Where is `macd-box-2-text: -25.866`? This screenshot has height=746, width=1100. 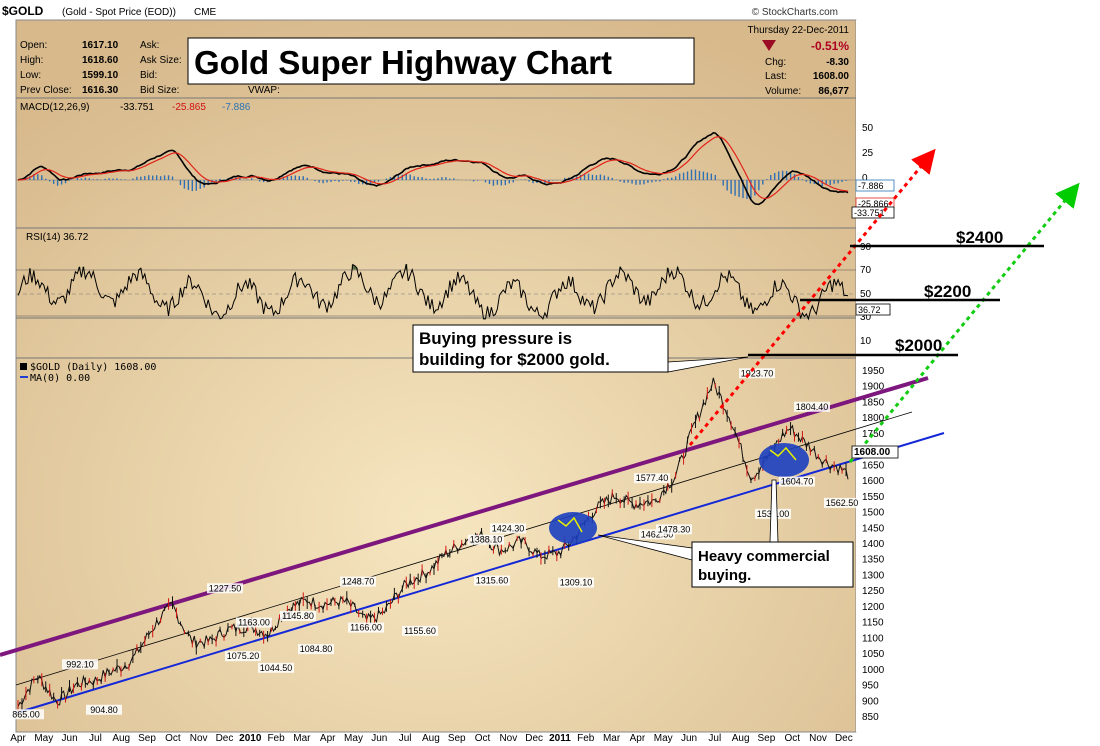
macd-box-2-text: -25.866 is located at coordinates (873, 204).